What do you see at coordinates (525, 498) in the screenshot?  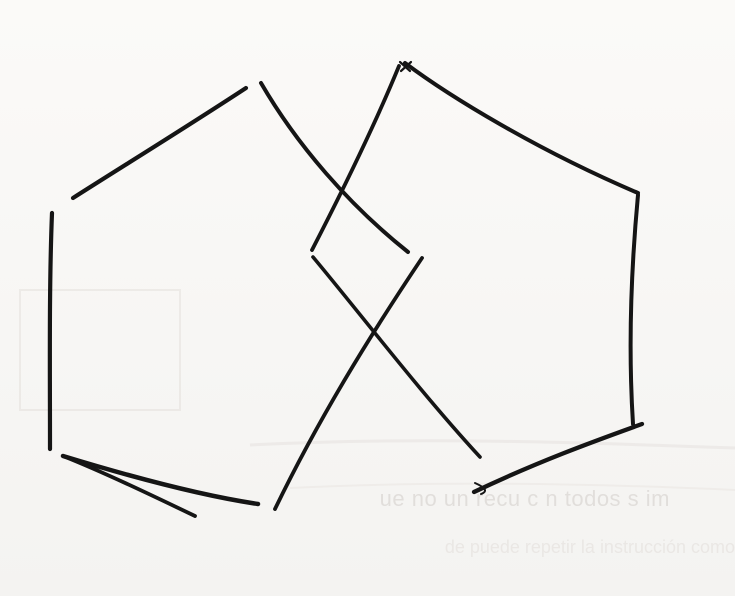 I see `show-through-text-line-1: ue no un recu c n todos s im` at bounding box center [525, 498].